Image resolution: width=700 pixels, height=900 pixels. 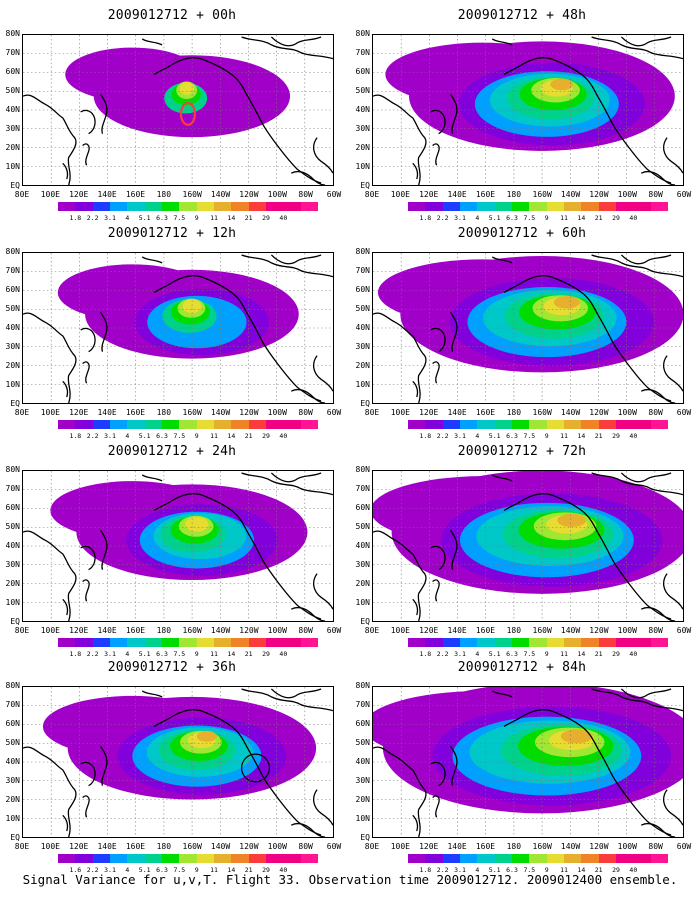 What do you see at coordinates (172, 15) in the screenshot?
I see `panel-title: 2009012712 + 00h` at bounding box center [172, 15].